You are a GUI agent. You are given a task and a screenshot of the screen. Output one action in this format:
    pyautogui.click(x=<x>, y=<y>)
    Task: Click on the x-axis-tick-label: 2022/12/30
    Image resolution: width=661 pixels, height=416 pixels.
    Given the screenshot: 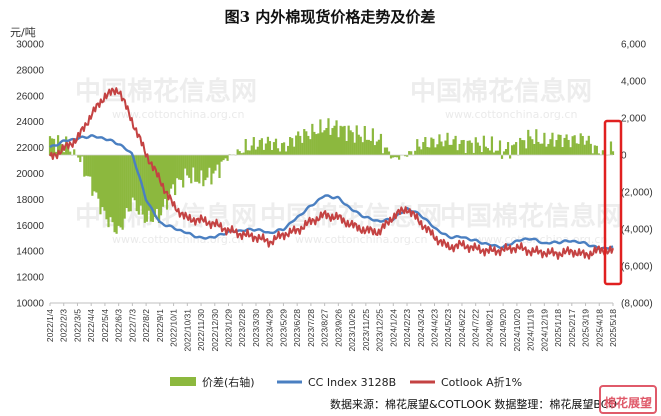 What is the action you would take?
    pyautogui.click(x=215, y=330)
    